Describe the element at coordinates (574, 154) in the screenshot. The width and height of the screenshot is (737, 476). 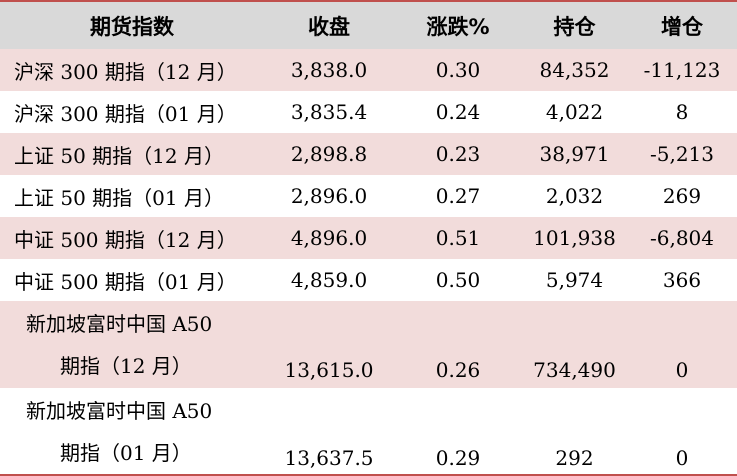
I see `row-position: 38,971` at that location.